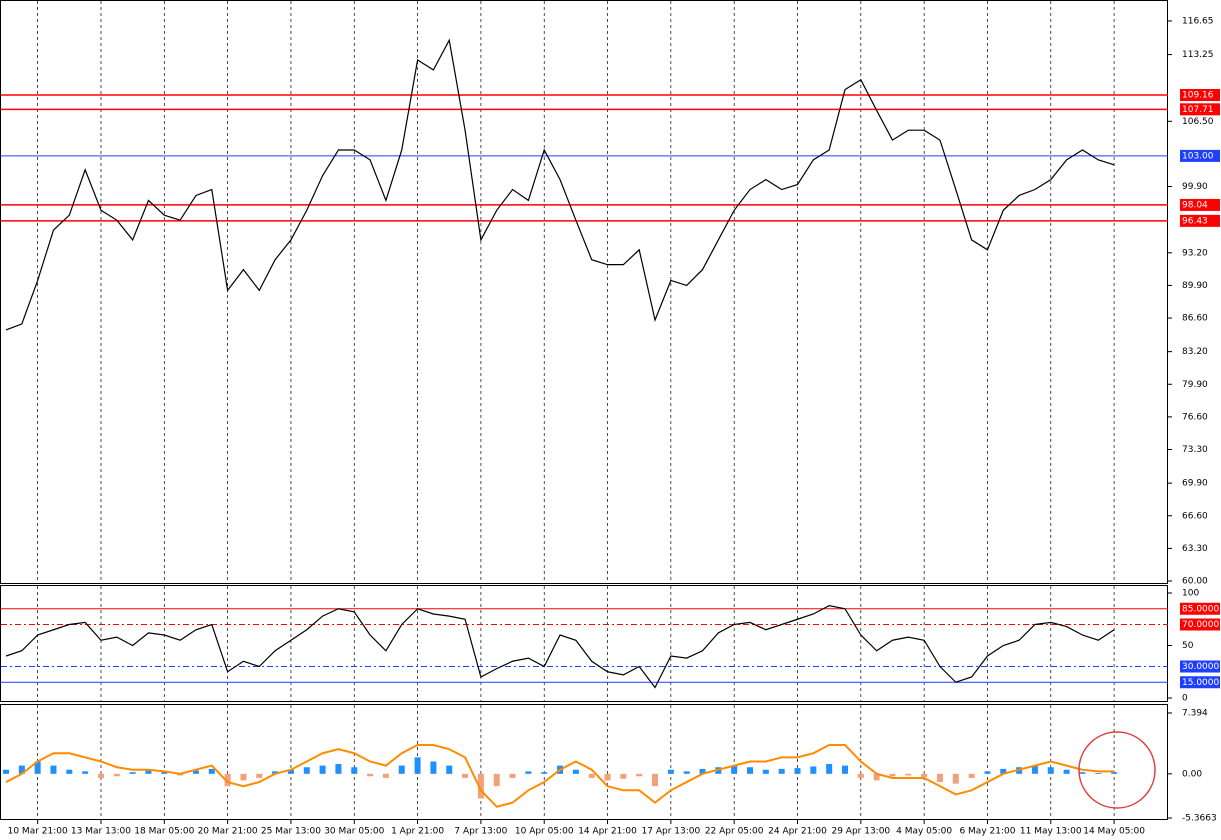 This screenshot has width=1221, height=840. I want to click on signal-line, so click(560, 776).